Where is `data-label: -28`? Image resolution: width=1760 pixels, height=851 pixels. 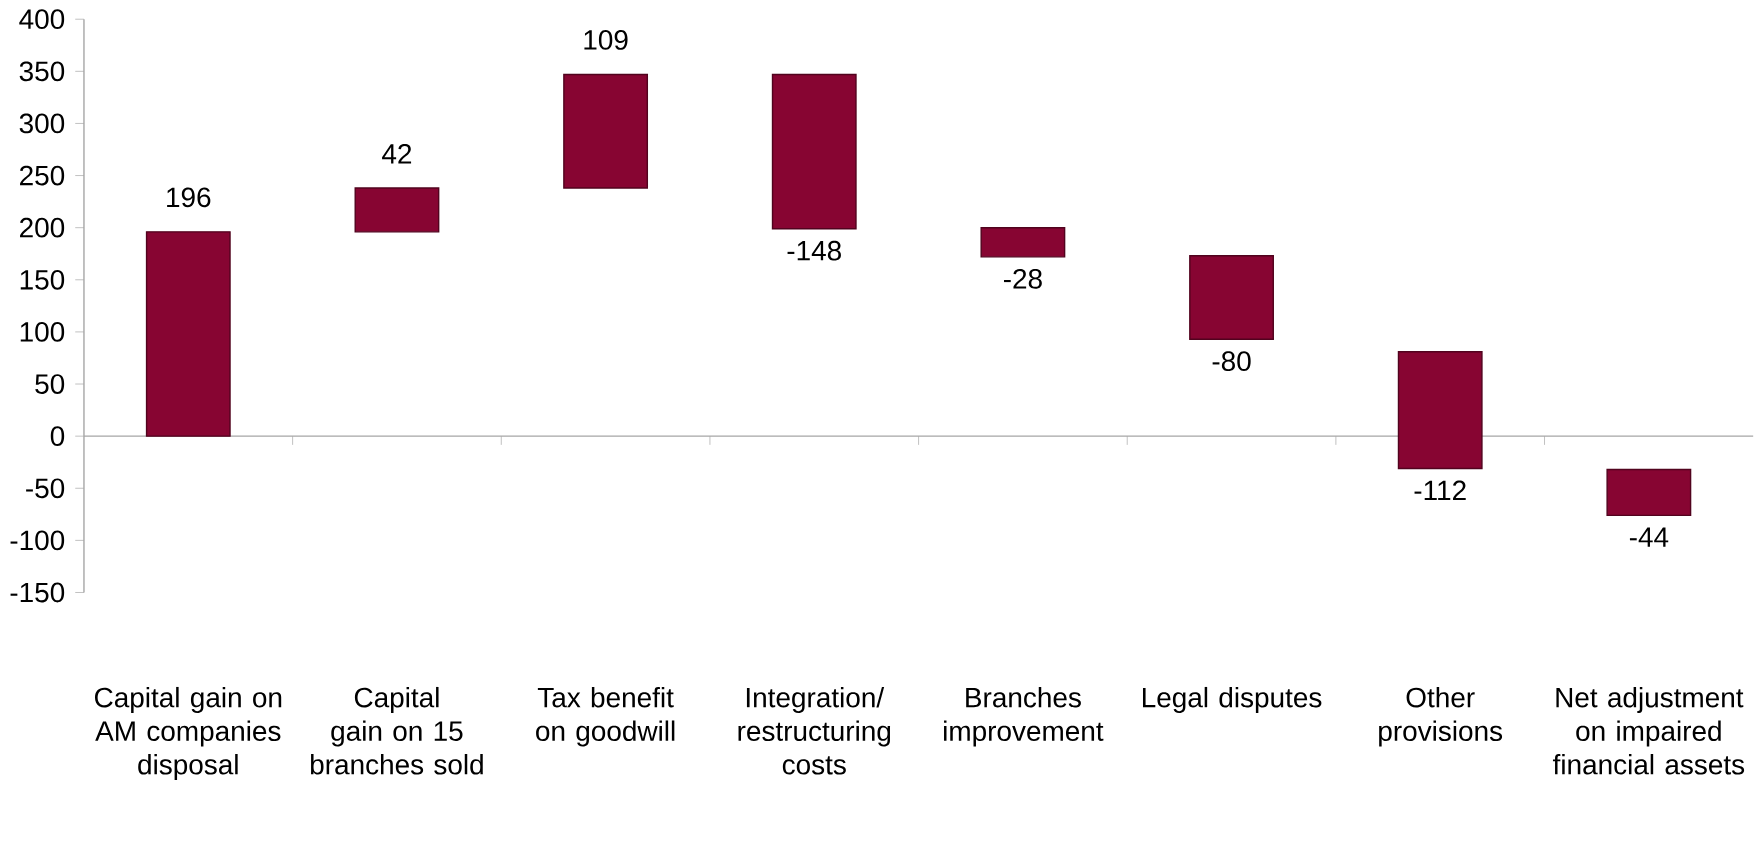 data-label: -28 is located at coordinates (1022, 279).